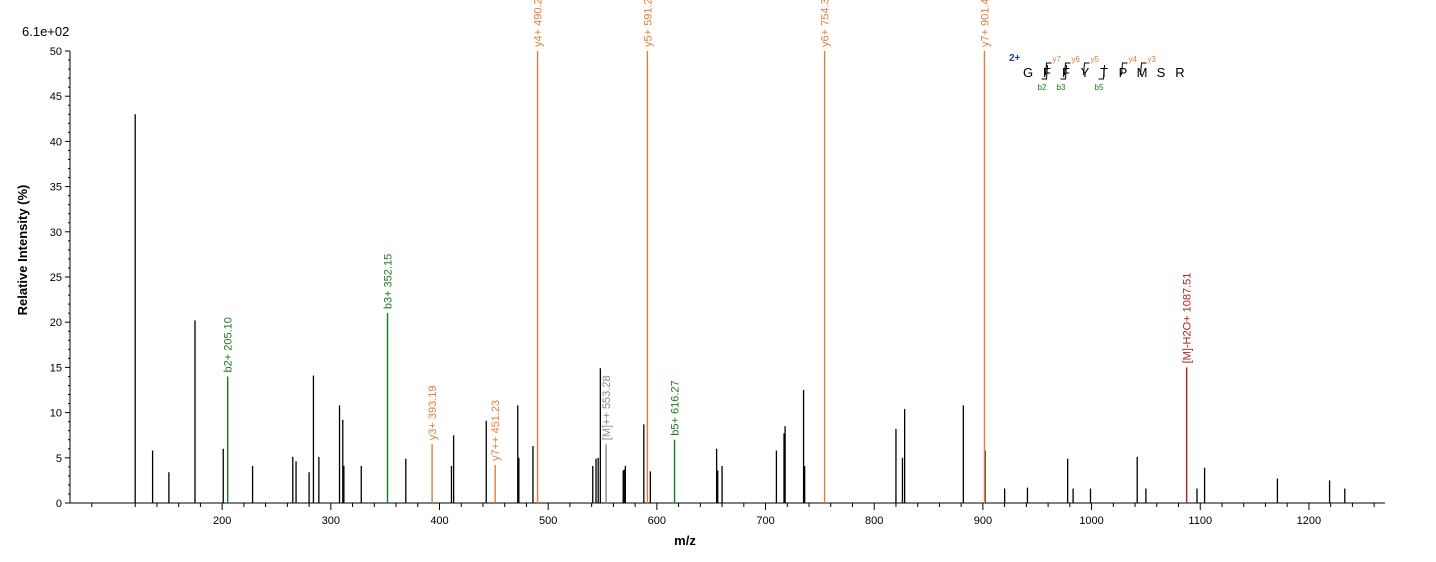  Describe the element at coordinates (1188, 318) in the screenshot. I see `peak-label: [M]-H2O+ 1087.51` at that location.